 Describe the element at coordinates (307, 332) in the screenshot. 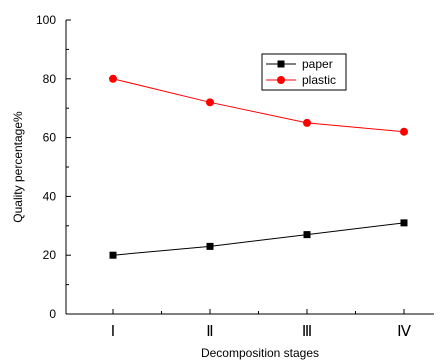

I see `x-tick-label: Ⅲ` at that location.